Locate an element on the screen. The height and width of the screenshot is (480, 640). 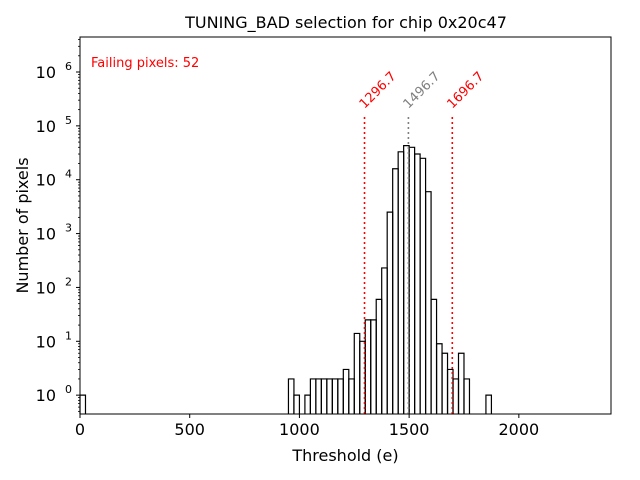
x-tick-label-4: 2000 is located at coordinates (518, 429).